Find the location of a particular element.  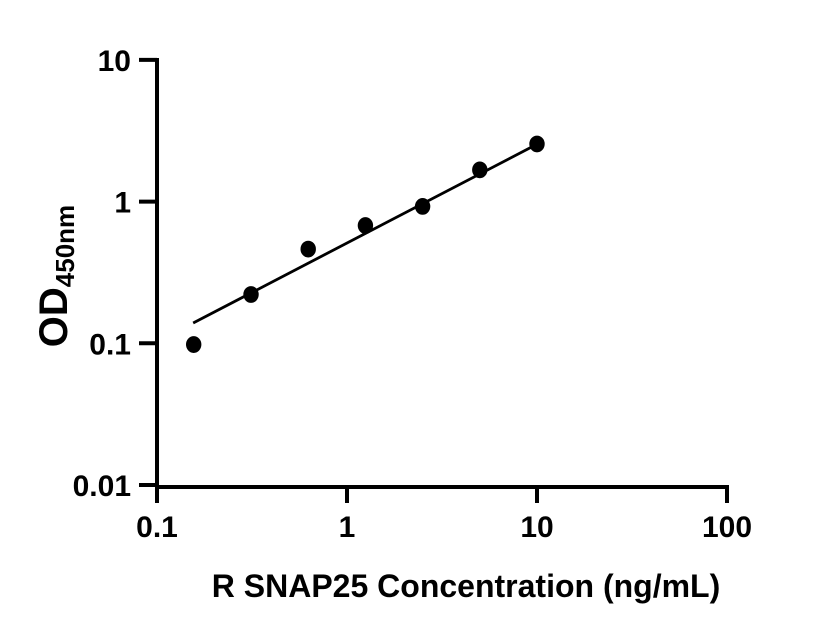

x-axis-tick-label: 1 is located at coordinates (347, 527).